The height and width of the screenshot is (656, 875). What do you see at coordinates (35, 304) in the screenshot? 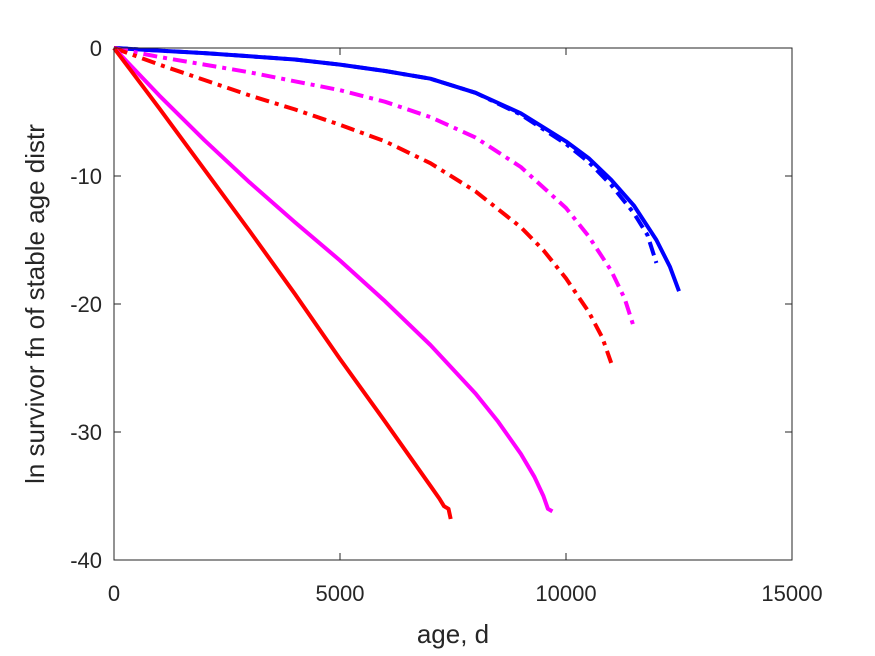
I see `y-axis-label: ln survivor fn of stable age distr` at bounding box center [35, 304].